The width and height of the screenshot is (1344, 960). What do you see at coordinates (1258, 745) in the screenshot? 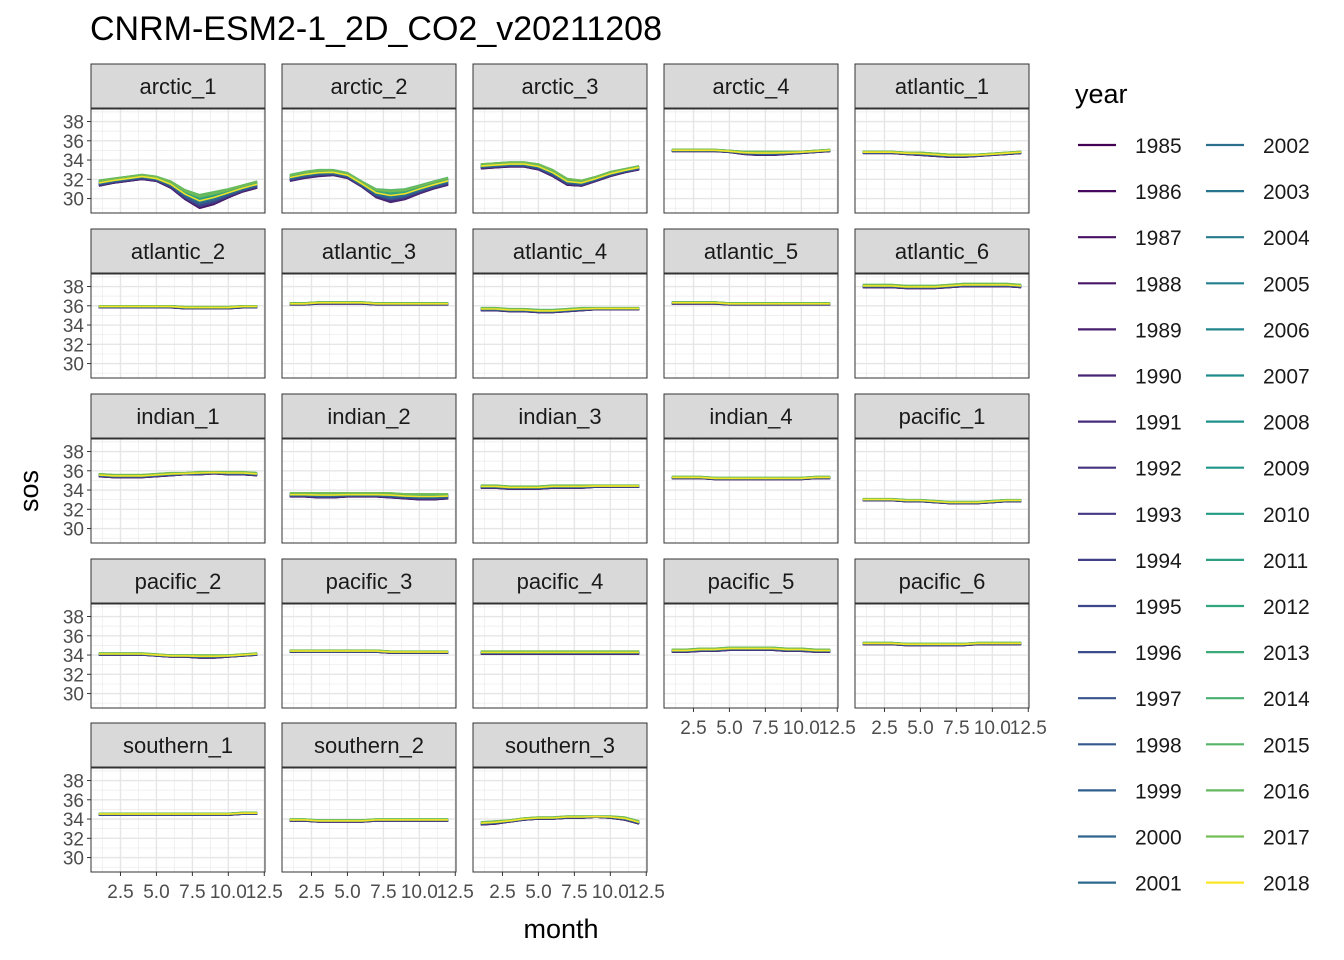
I see `legend-item: 2015` at bounding box center [1258, 745].